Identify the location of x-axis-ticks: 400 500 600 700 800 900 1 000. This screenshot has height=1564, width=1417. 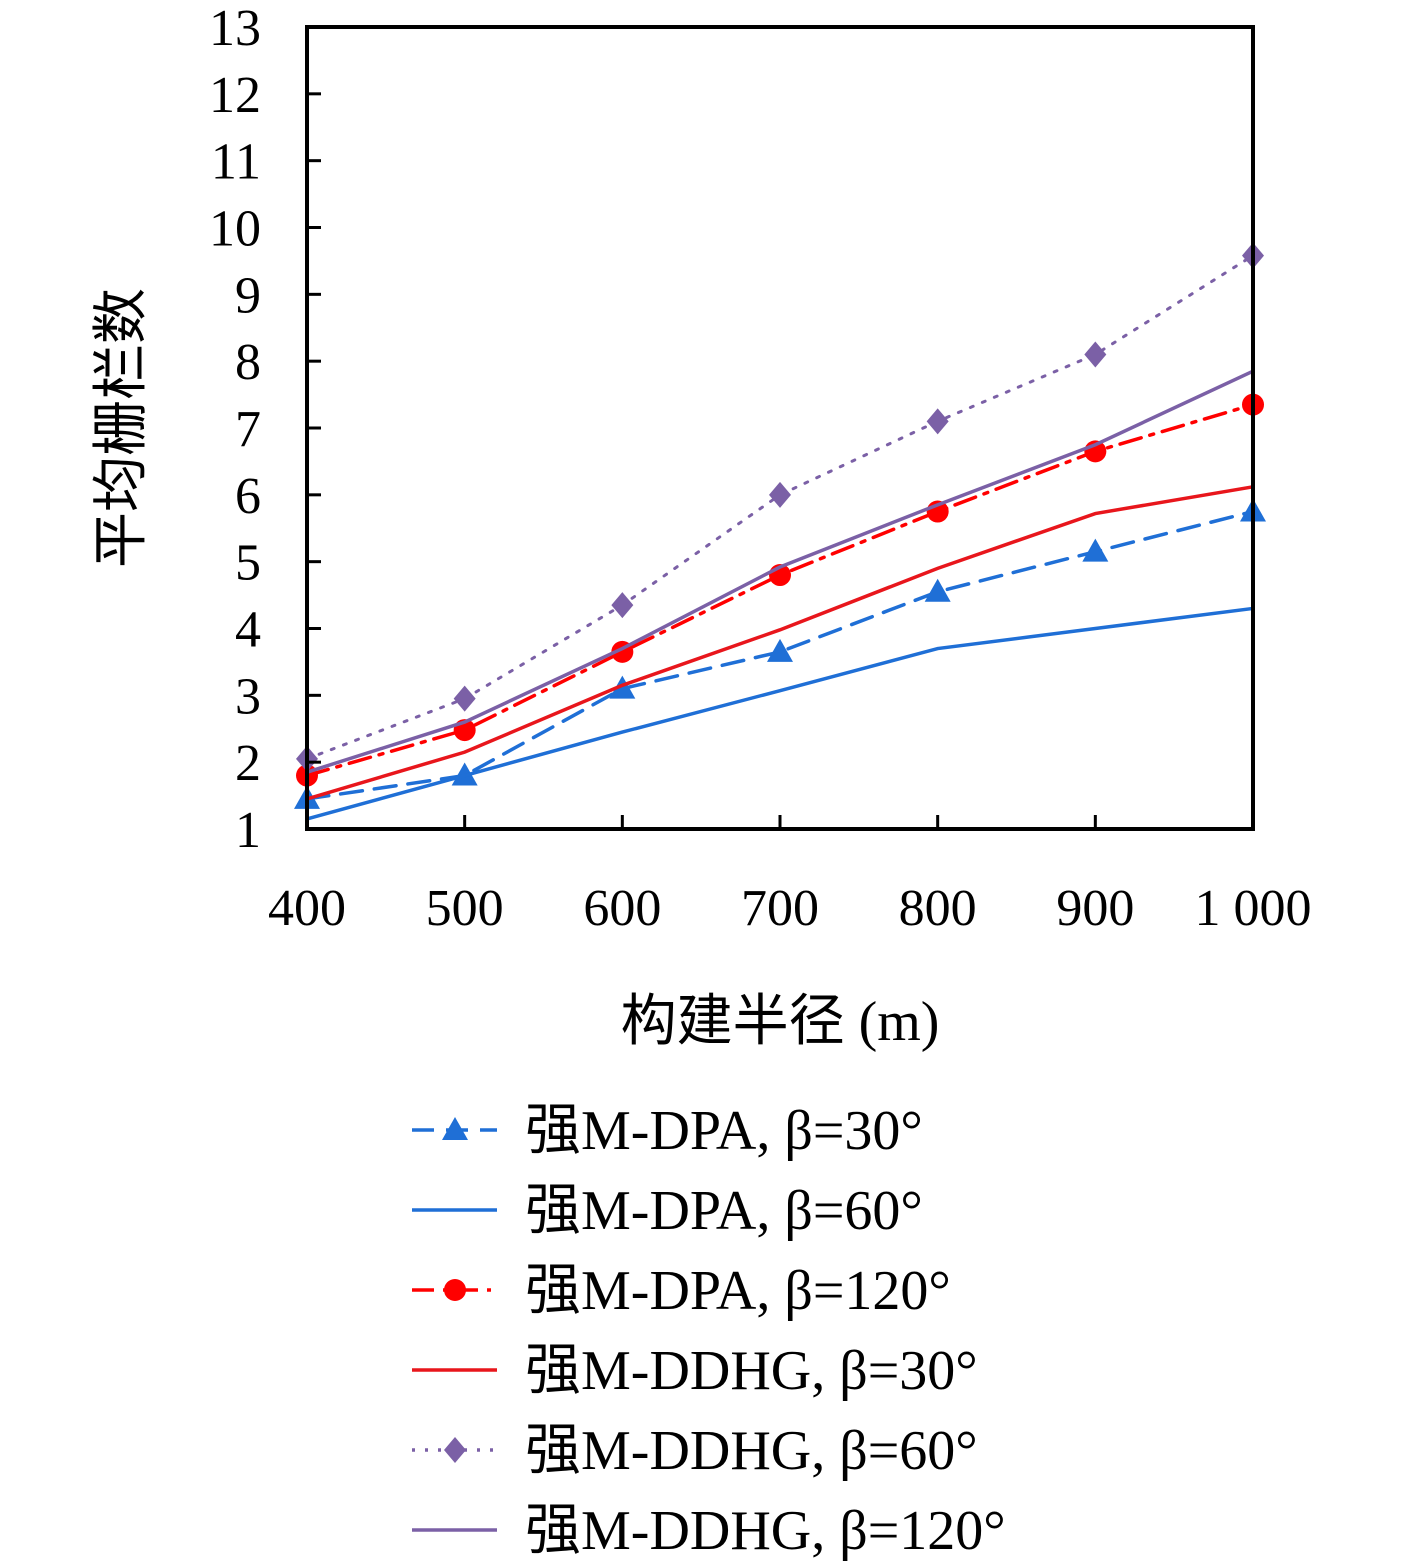
(790, 876).